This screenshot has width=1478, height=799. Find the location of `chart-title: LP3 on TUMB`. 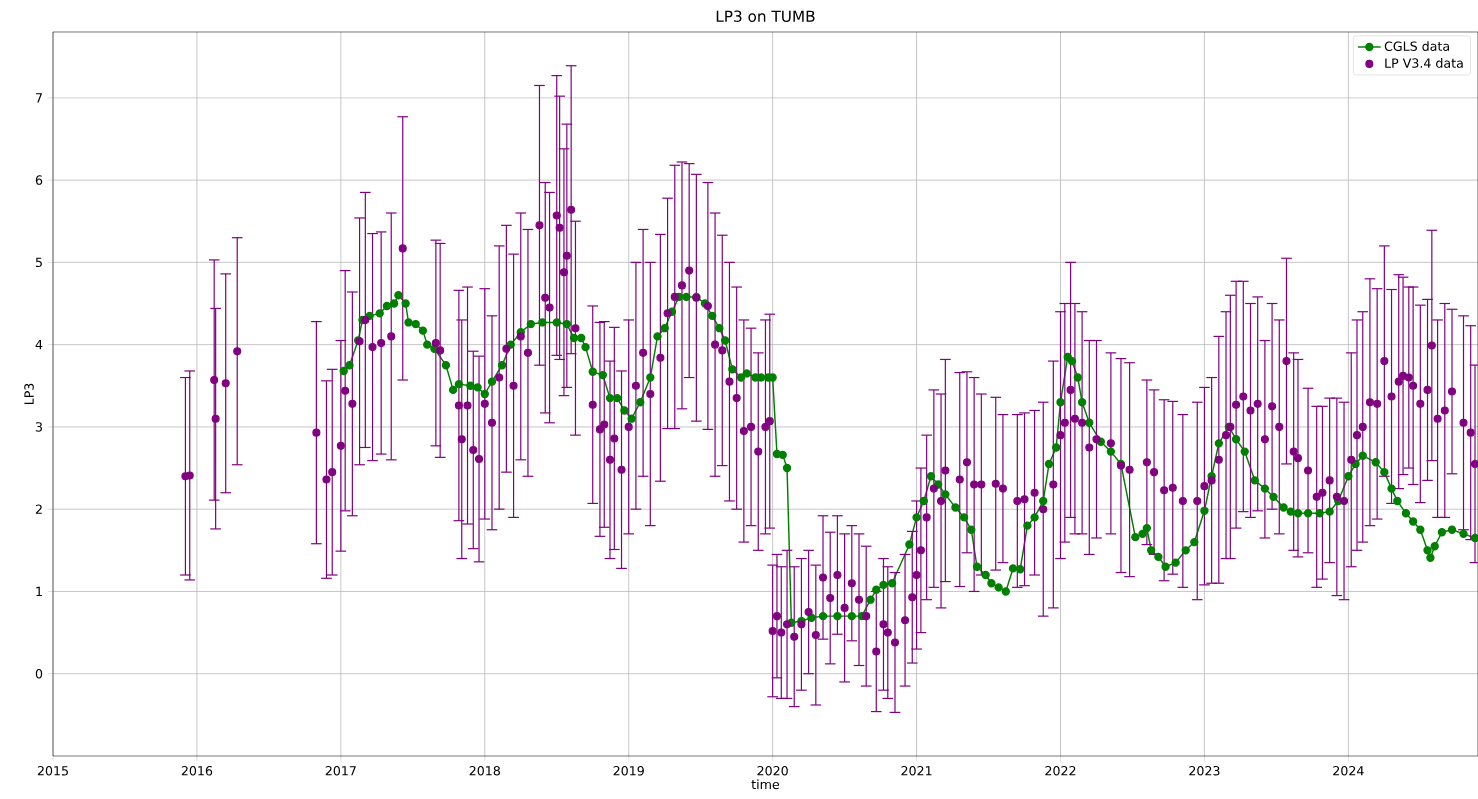

chart-title: LP3 on TUMB is located at coordinates (765, 16).